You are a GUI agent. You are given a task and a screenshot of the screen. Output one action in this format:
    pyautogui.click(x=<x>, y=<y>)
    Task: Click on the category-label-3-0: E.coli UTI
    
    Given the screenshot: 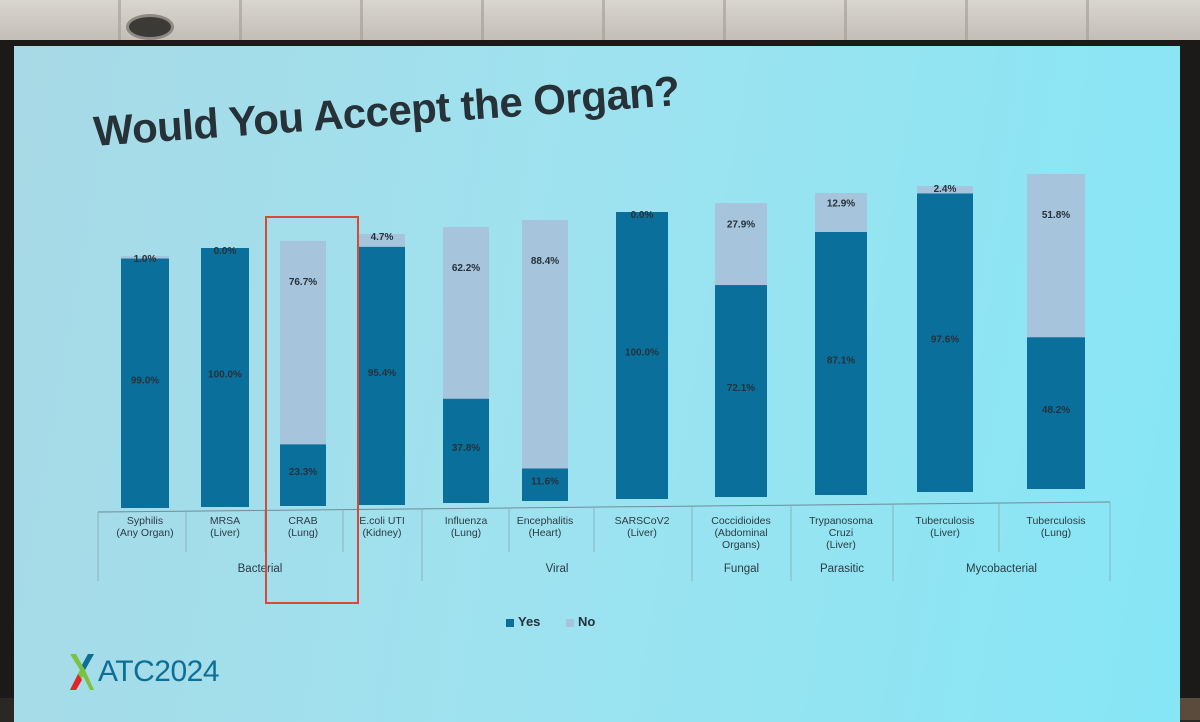 What is the action you would take?
    pyautogui.click(x=382, y=521)
    